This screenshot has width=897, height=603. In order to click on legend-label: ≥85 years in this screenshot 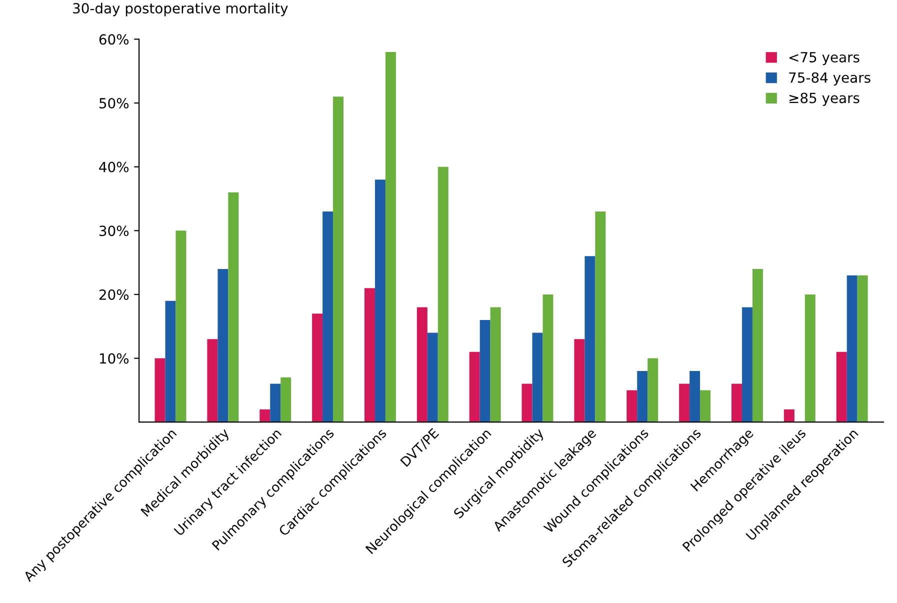, I will do `click(825, 99)`.